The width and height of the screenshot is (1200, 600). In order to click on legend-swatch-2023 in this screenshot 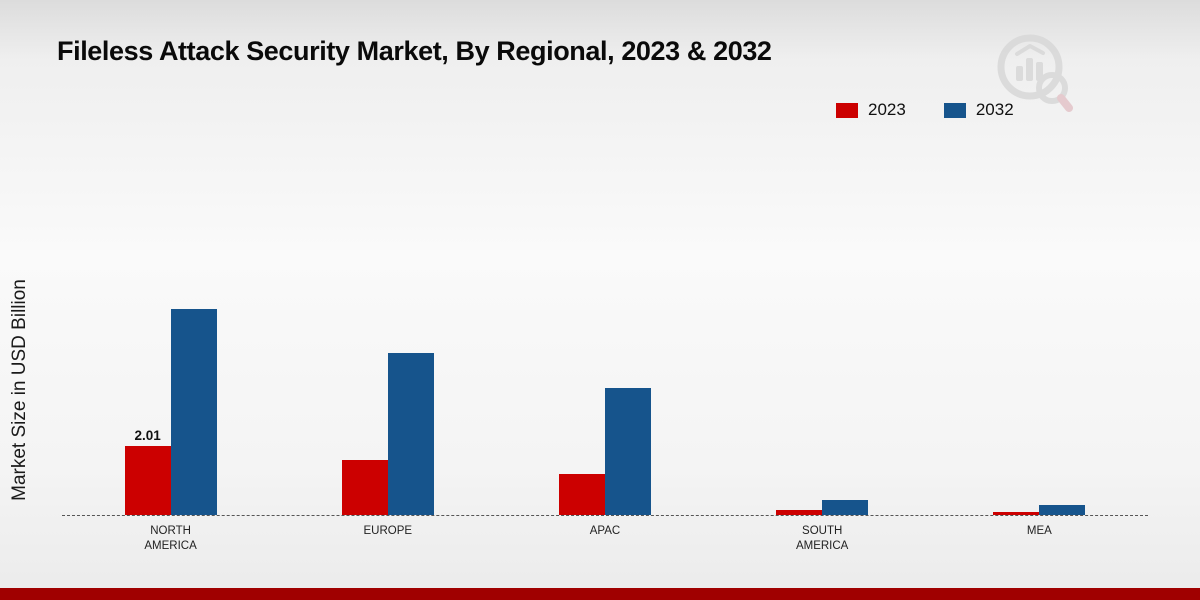, I will do `click(847, 110)`.